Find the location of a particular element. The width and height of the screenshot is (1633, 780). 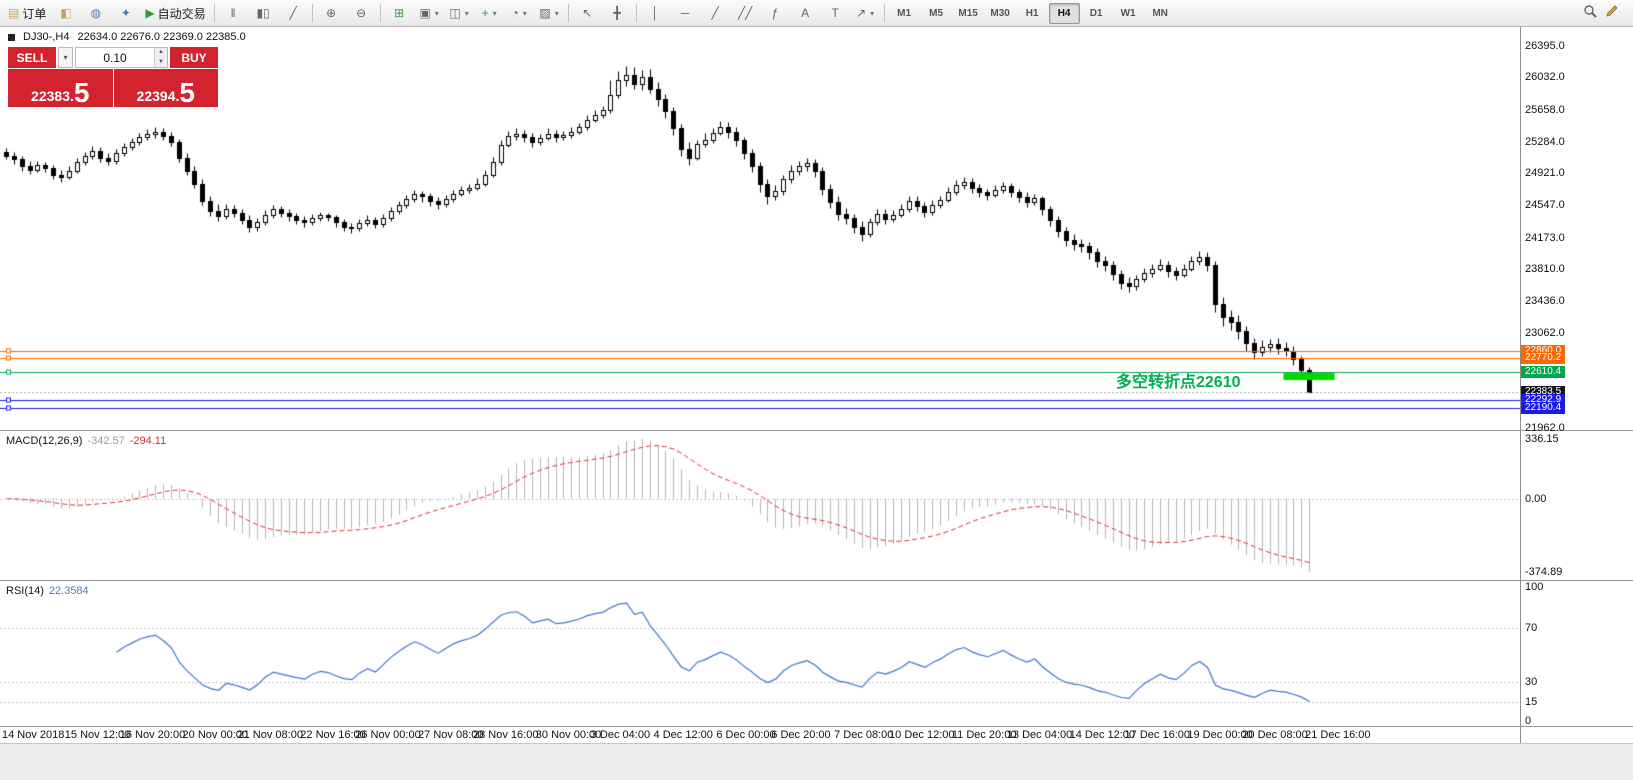

arrows-icon: ↗ ▾ is located at coordinates (865, 13).